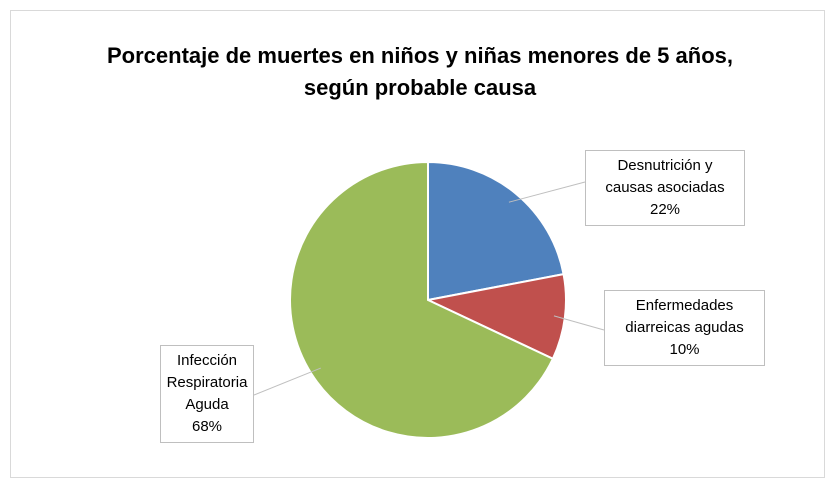 Image resolution: width=835 pixels, height=489 pixels. I want to click on value-label: 10%, so click(684, 349).